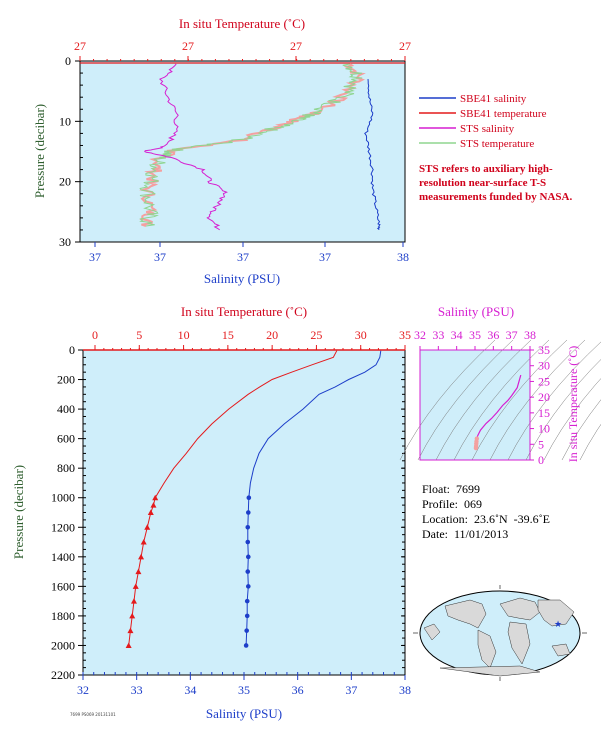 This screenshot has width=601, height=736. What do you see at coordinates (499, 637) in the screenshot?
I see `map-land` at bounding box center [499, 637].